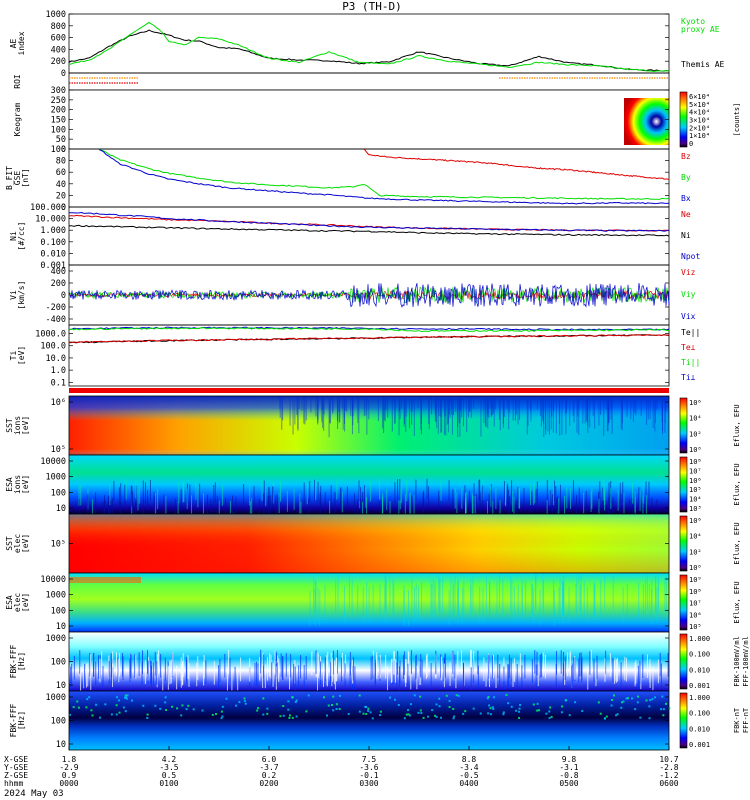 The image size is (750, 800). What do you see at coordinates (690, 362) in the screenshot?
I see `legend-label: Ti||` at bounding box center [690, 362].